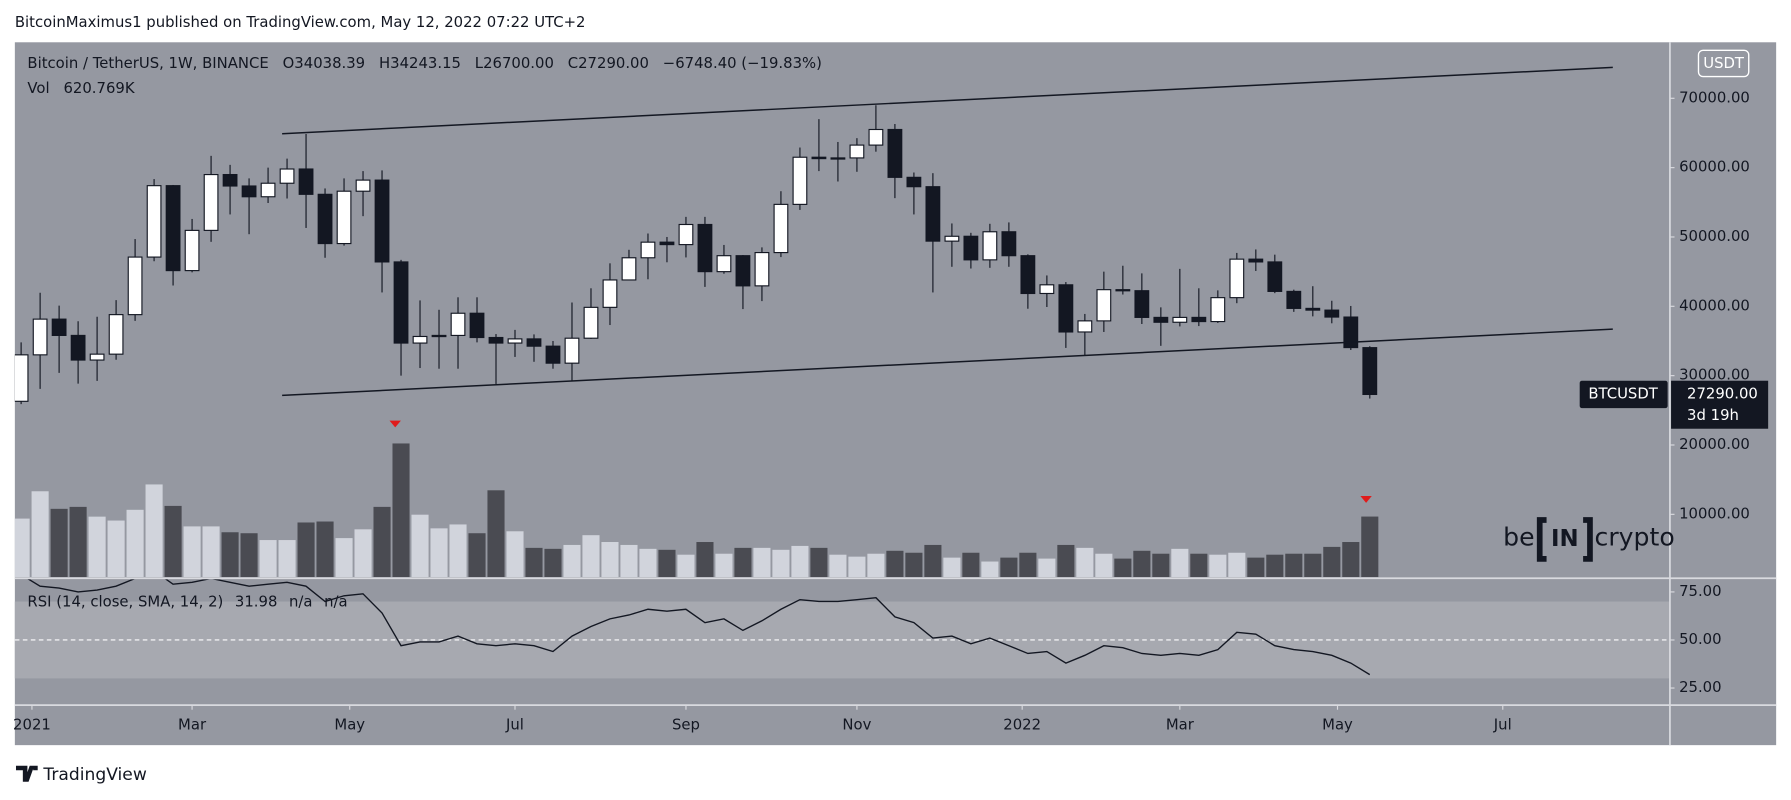 This screenshot has width=1791, height=800. What do you see at coordinates (742, 63) in the screenshot?
I see `change: −6748.40 (−19.83%)` at bounding box center [742, 63].